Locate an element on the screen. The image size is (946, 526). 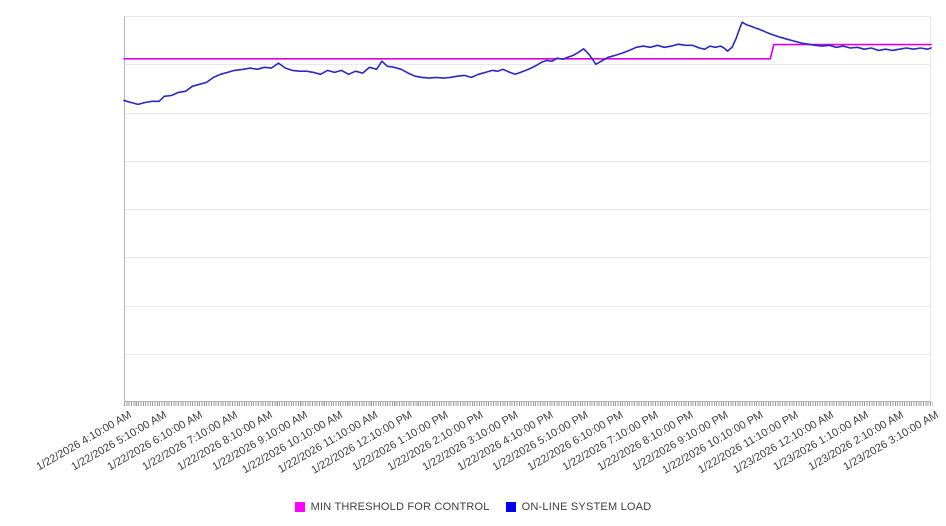
legend-item-min-threshold: MIN THRESHOLD FOR CONTROL is located at coordinates (392, 507).